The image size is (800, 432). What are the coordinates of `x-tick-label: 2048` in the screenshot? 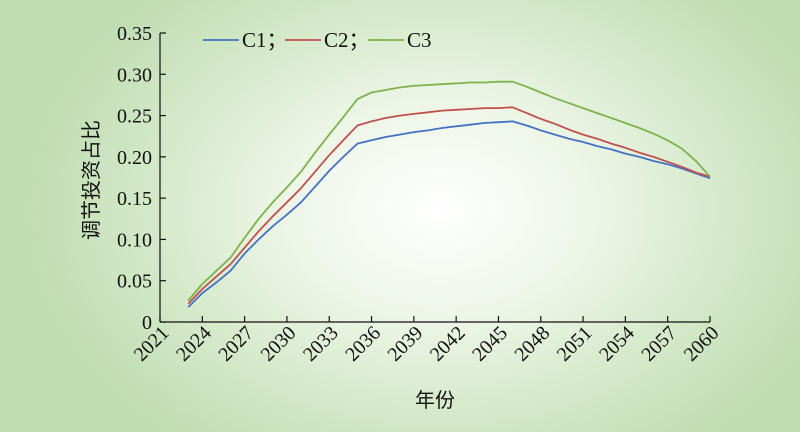 It's located at (532, 344).